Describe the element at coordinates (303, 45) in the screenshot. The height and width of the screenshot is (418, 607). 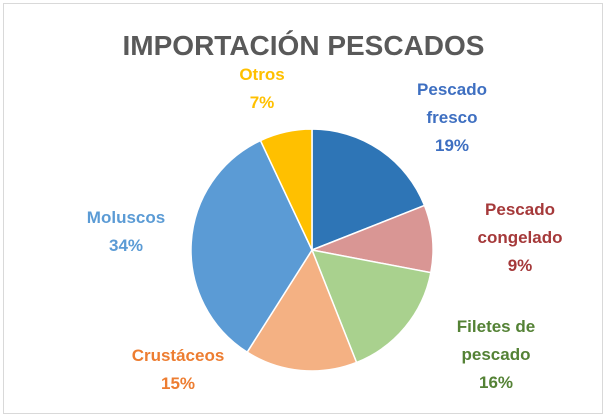
I see `chart-title: IMPORTACIÓN PESCADOS` at that location.